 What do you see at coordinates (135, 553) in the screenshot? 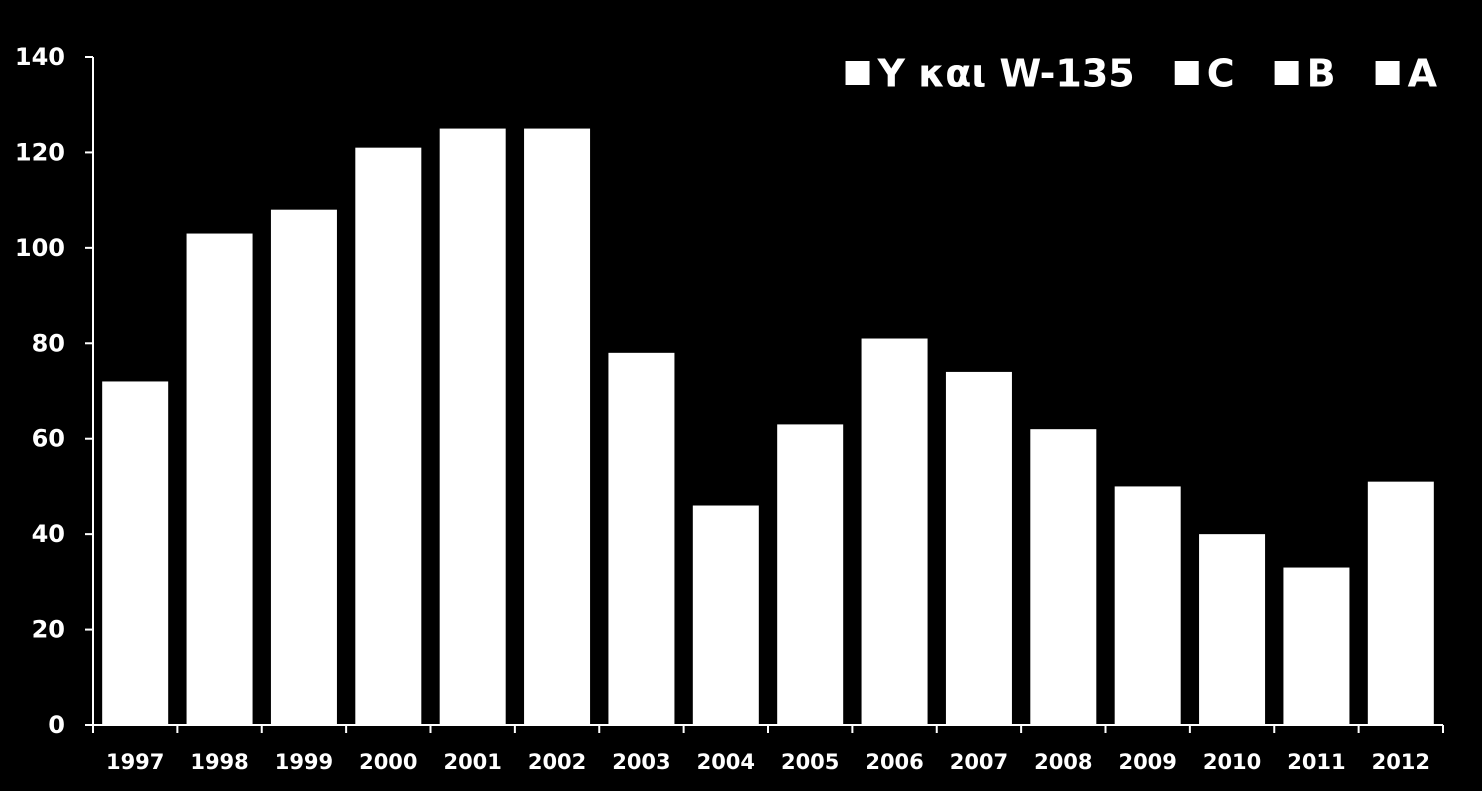
I see `bar-1997` at bounding box center [135, 553].